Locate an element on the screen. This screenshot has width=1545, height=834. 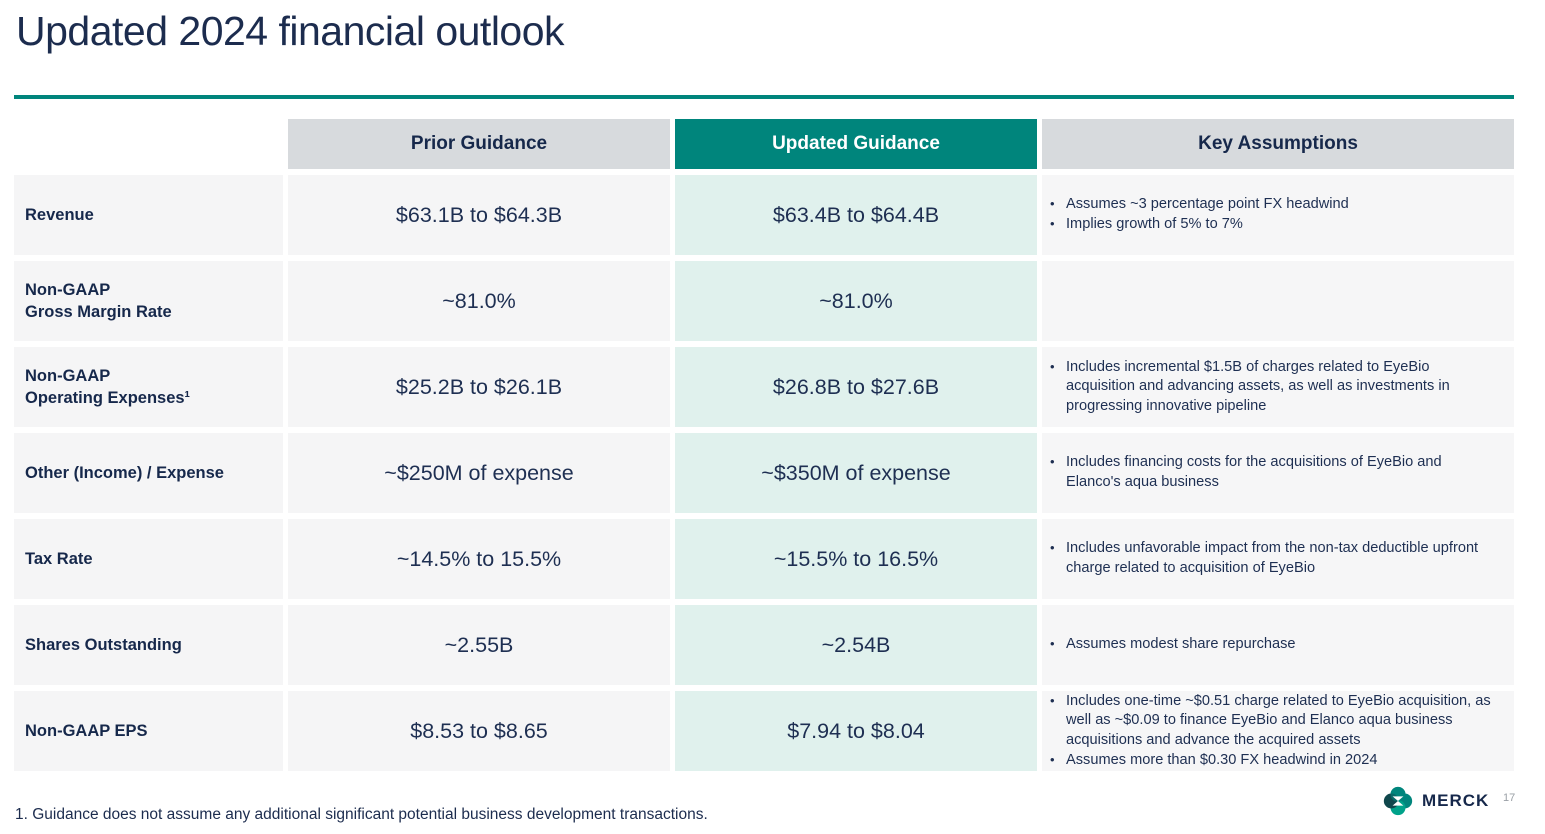
prior-guidance-value: $63.1B to $64.3B is located at coordinates (479, 215).